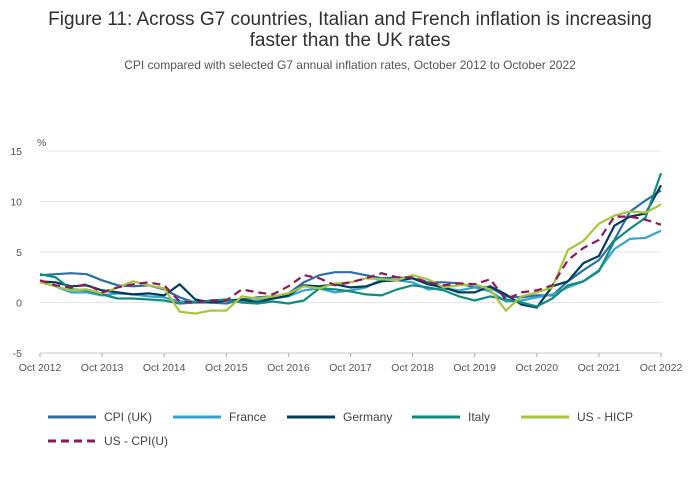 The image size is (700, 502). I want to click on x-tick-label: Oct 2012, so click(40, 368).